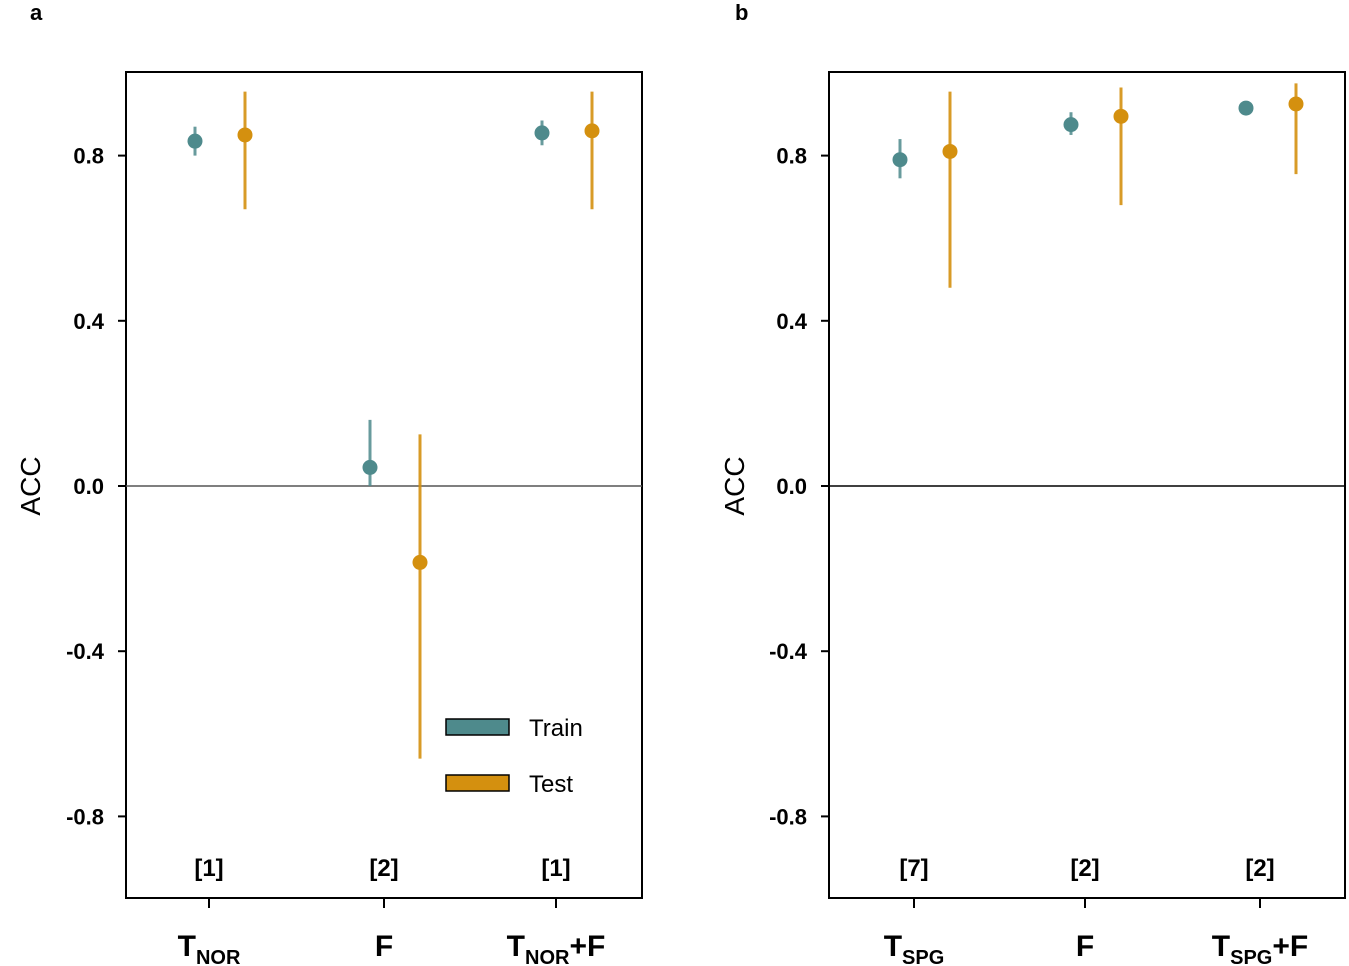  Describe the element at coordinates (209, 948) in the screenshot. I see `x-category-label: TNOR` at that location.